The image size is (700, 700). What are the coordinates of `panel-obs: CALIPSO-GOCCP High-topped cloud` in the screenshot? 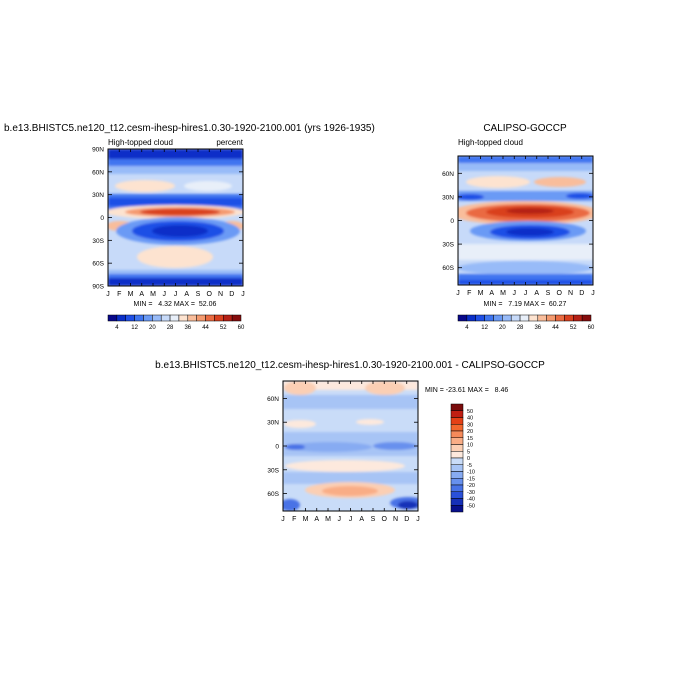 It's located at (518, 227).